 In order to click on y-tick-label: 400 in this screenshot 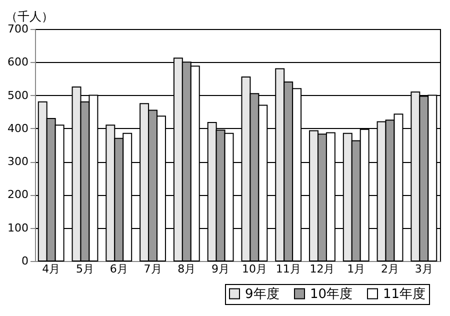, I will do `click(18, 128)`.